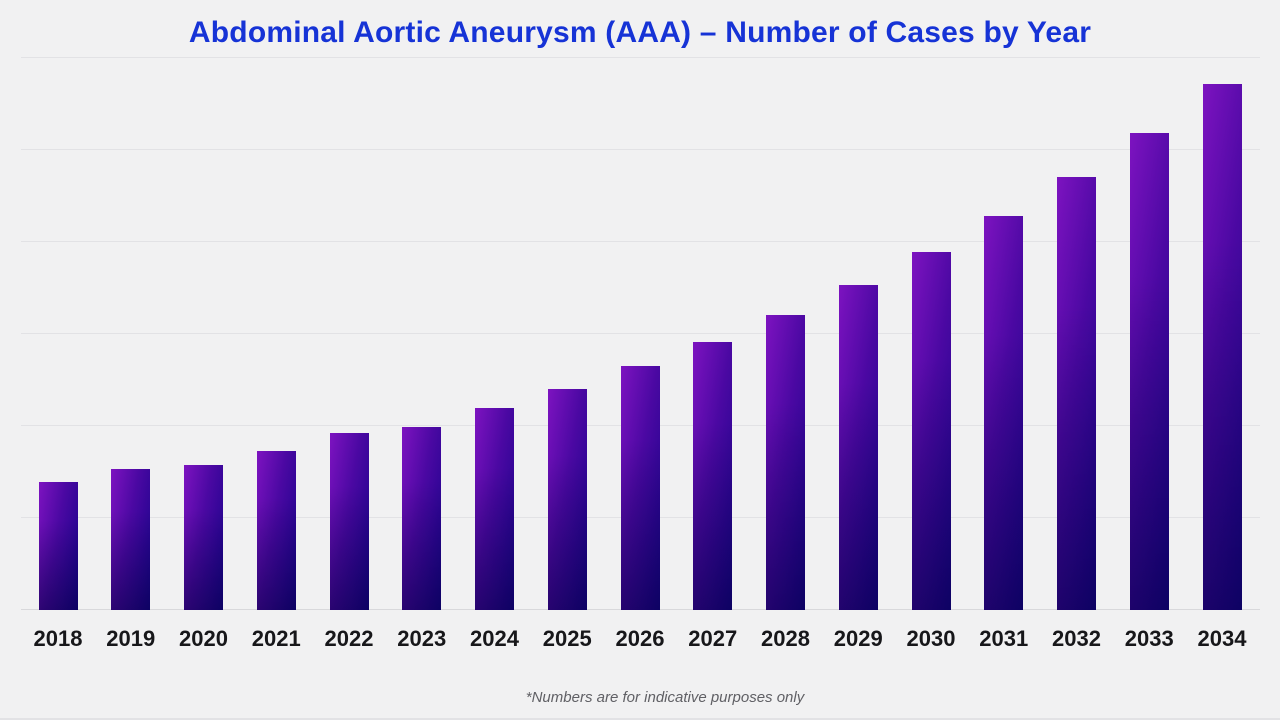 This screenshot has height=720, width=1280. Describe the element at coordinates (1076, 638) in the screenshot. I see `x-tick-label-2032: 2032` at that location.